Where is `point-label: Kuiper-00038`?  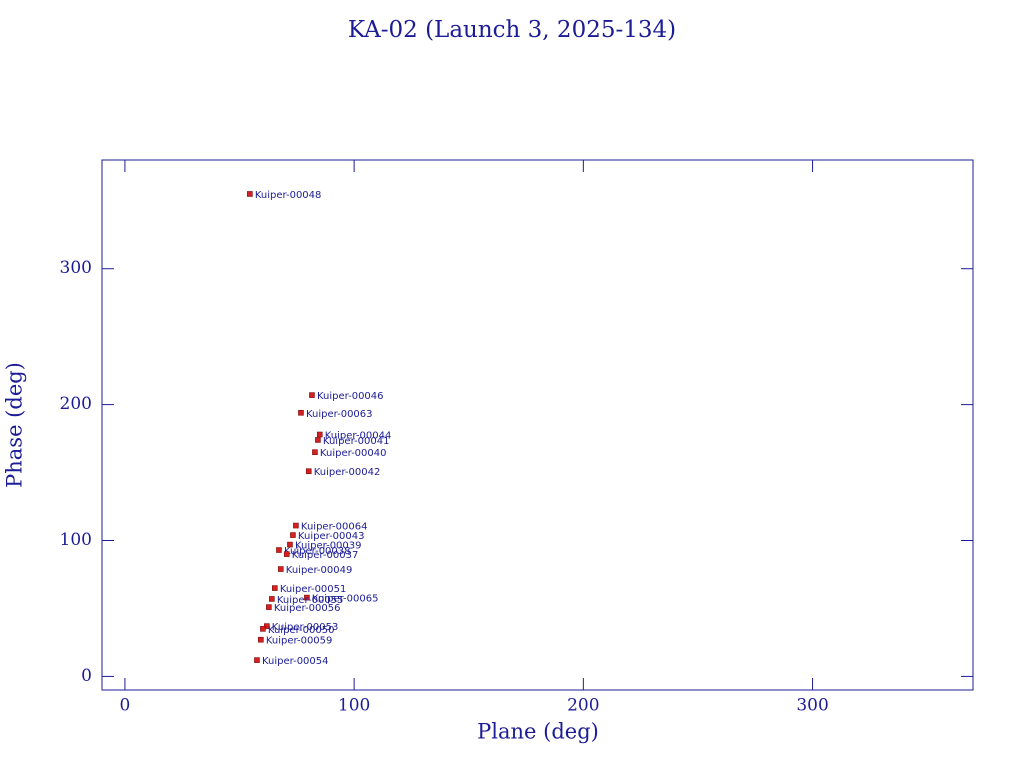
point-label: Kuiper-00038 is located at coordinates (317, 551).